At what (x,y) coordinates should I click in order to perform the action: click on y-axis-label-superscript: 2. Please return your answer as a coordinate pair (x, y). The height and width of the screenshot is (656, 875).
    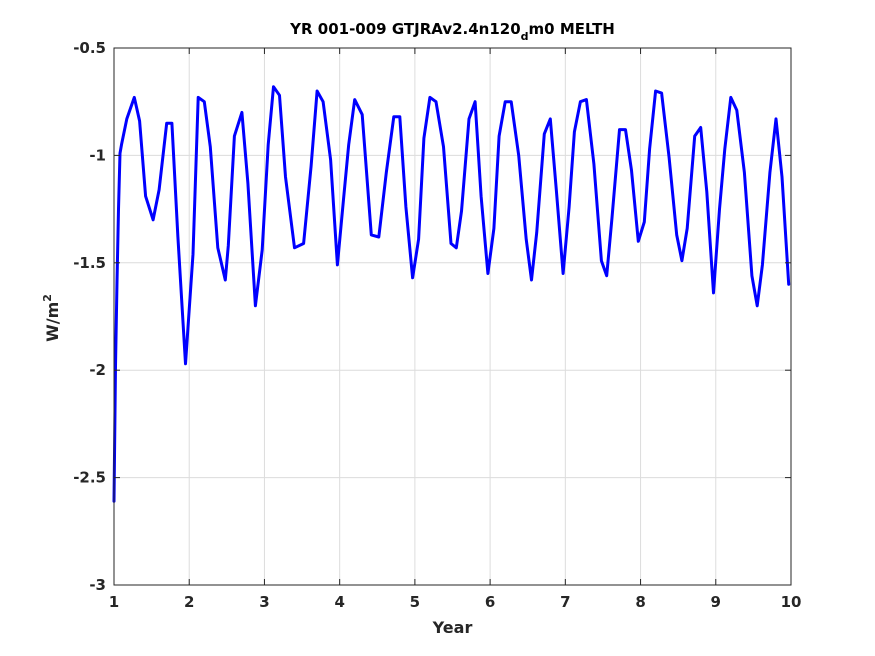
    Looking at the image, I should click on (47, 298).